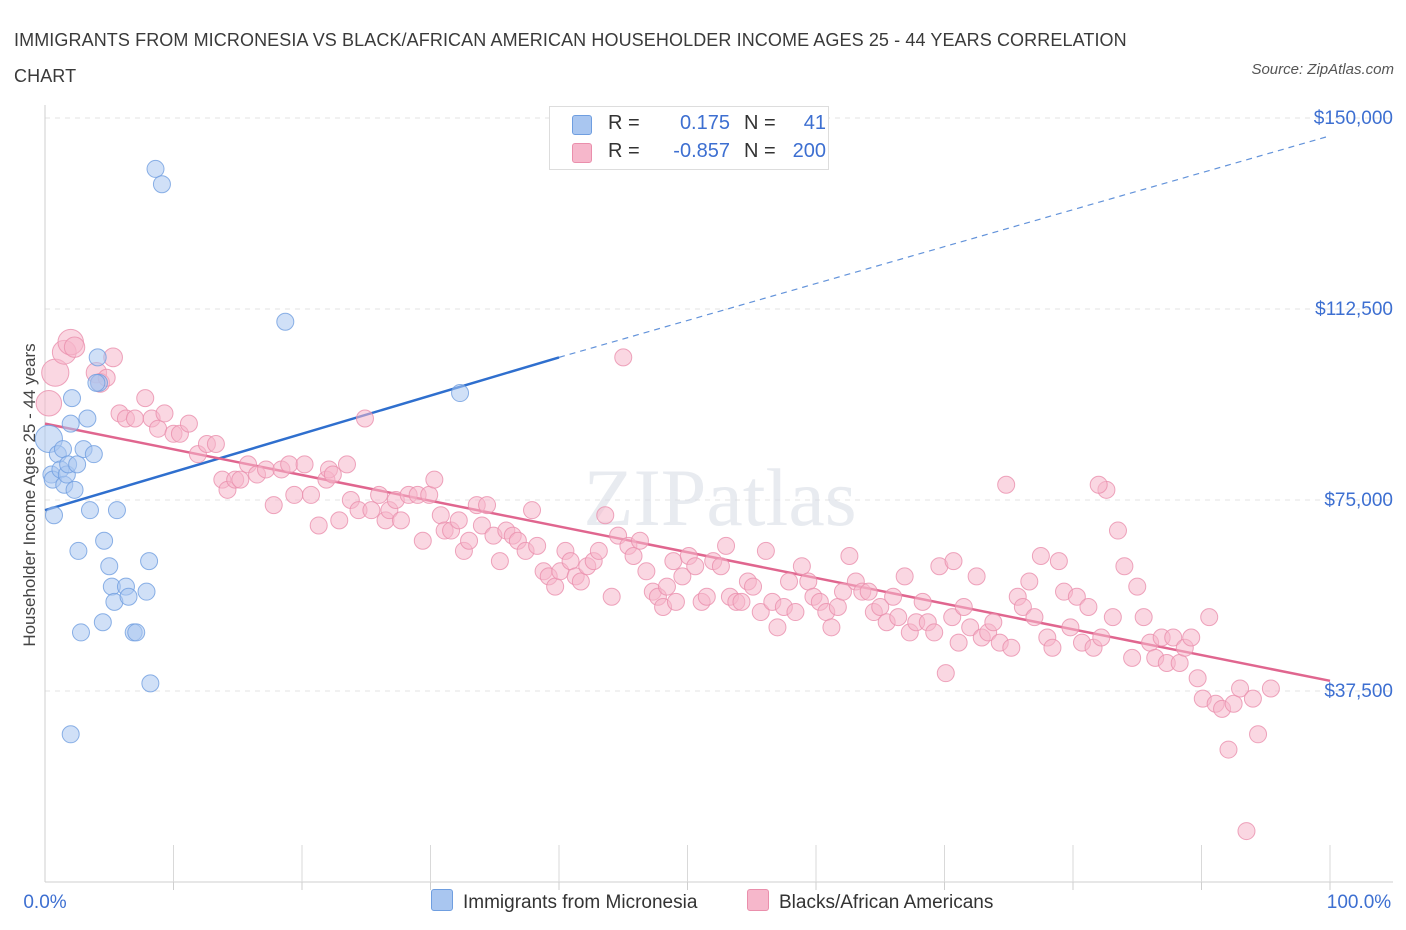 The image size is (1406, 930). Describe the element at coordinates (758, 900) in the screenshot. I see `bottom-legend-swatch-pink` at that location.